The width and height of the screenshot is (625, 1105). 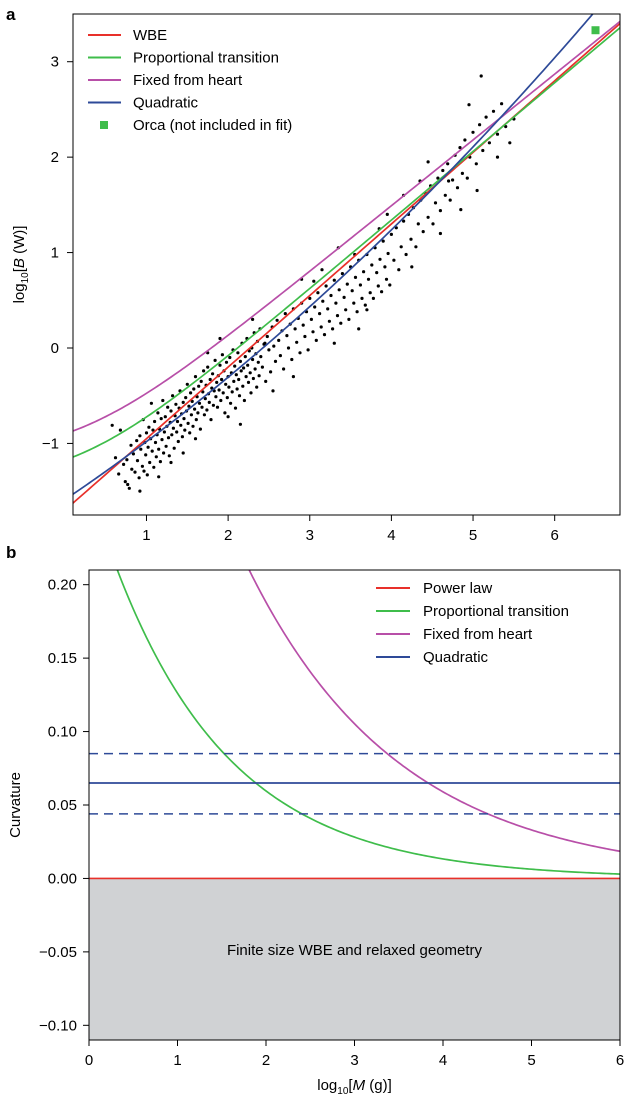 I want to click on y-axis-ticks: −0.10 −0.05 0.00 0.05 0.10 0.15 0.20, so click(x=64, y=805).